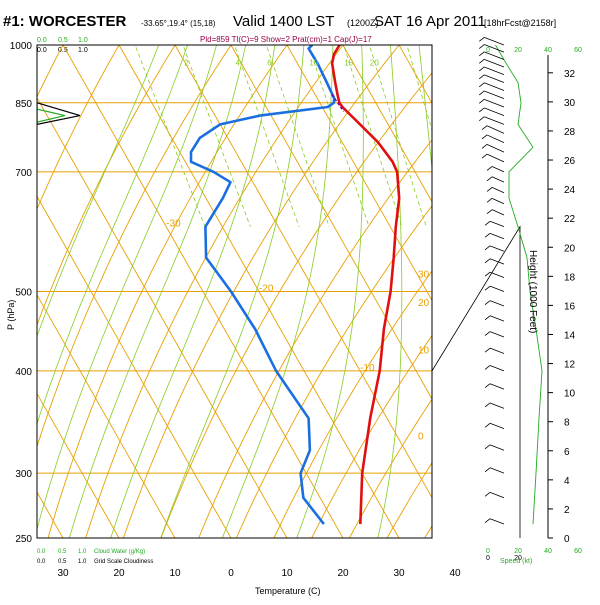  What do you see at coordinates (42, 40) in the screenshot?
I see `top-scale-label-0: 0.0` at bounding box center [42, 40].